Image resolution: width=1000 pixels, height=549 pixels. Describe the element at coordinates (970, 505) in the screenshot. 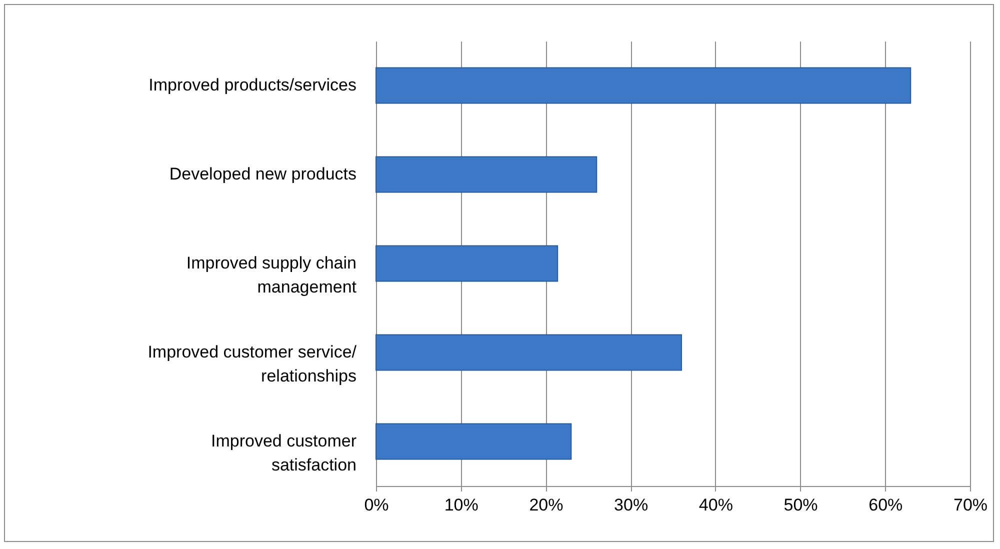

I see `x-tick-label: 70%` at that location.